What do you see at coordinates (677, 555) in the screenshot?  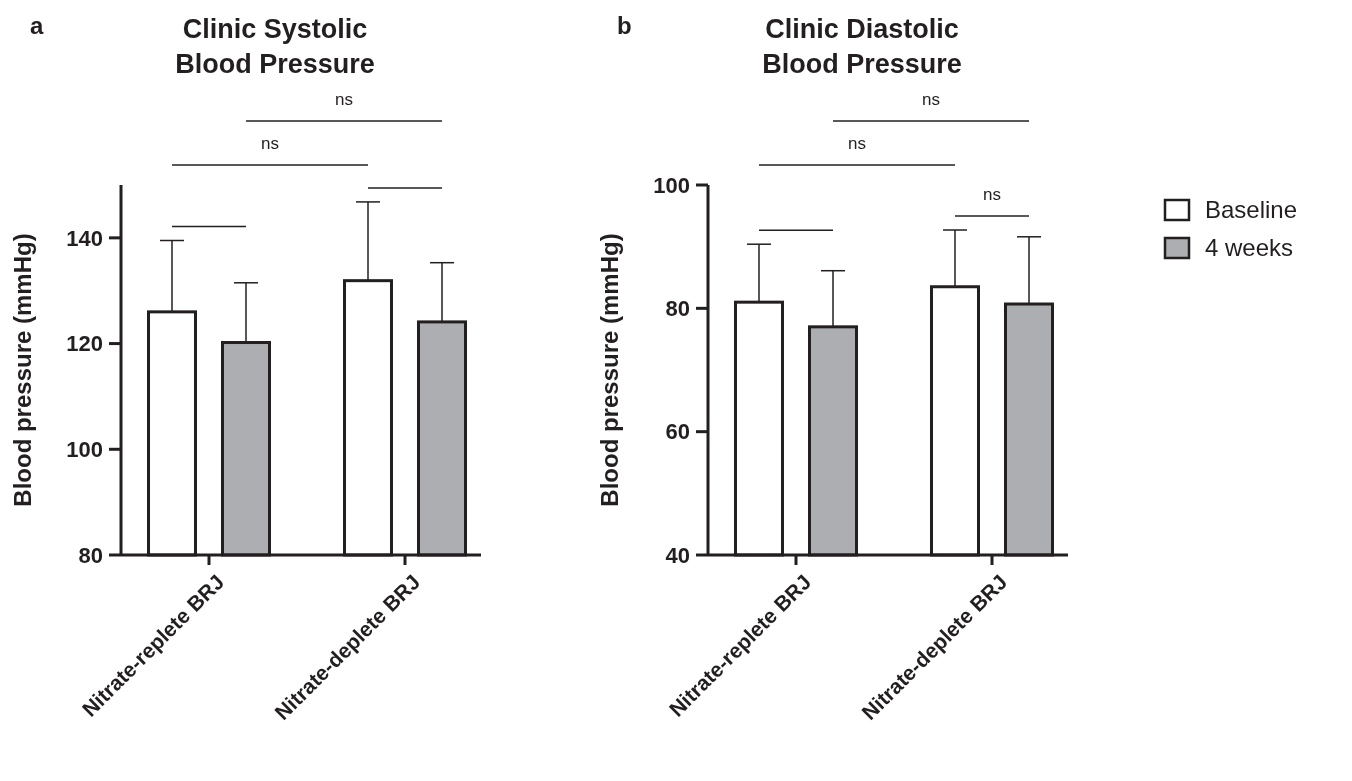 I see `y-tick-label: 40` at bounding box center [677, 555].